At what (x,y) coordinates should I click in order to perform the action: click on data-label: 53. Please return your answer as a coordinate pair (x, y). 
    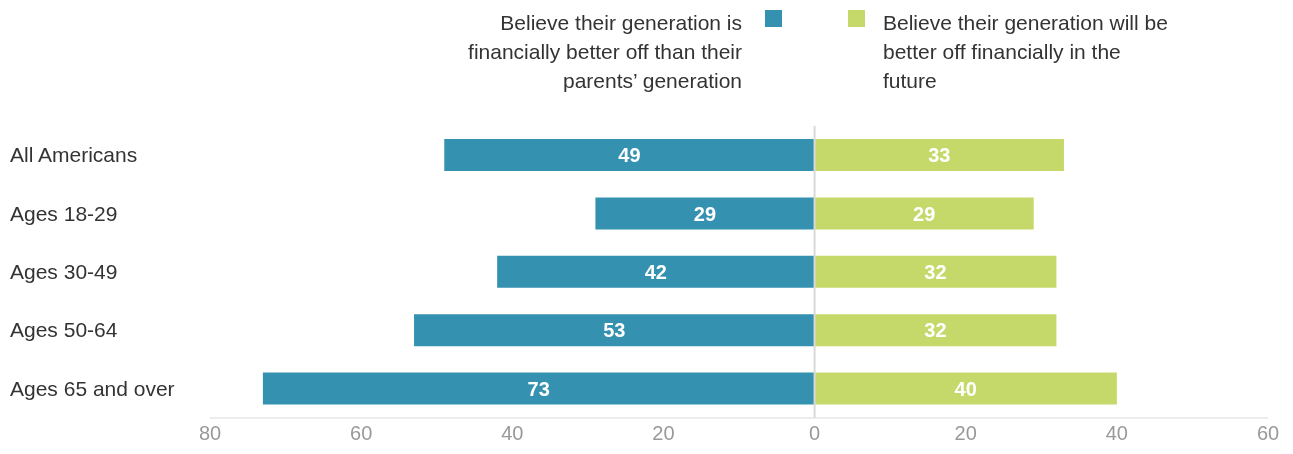
    Looking at the image, I should click on (614, 330).